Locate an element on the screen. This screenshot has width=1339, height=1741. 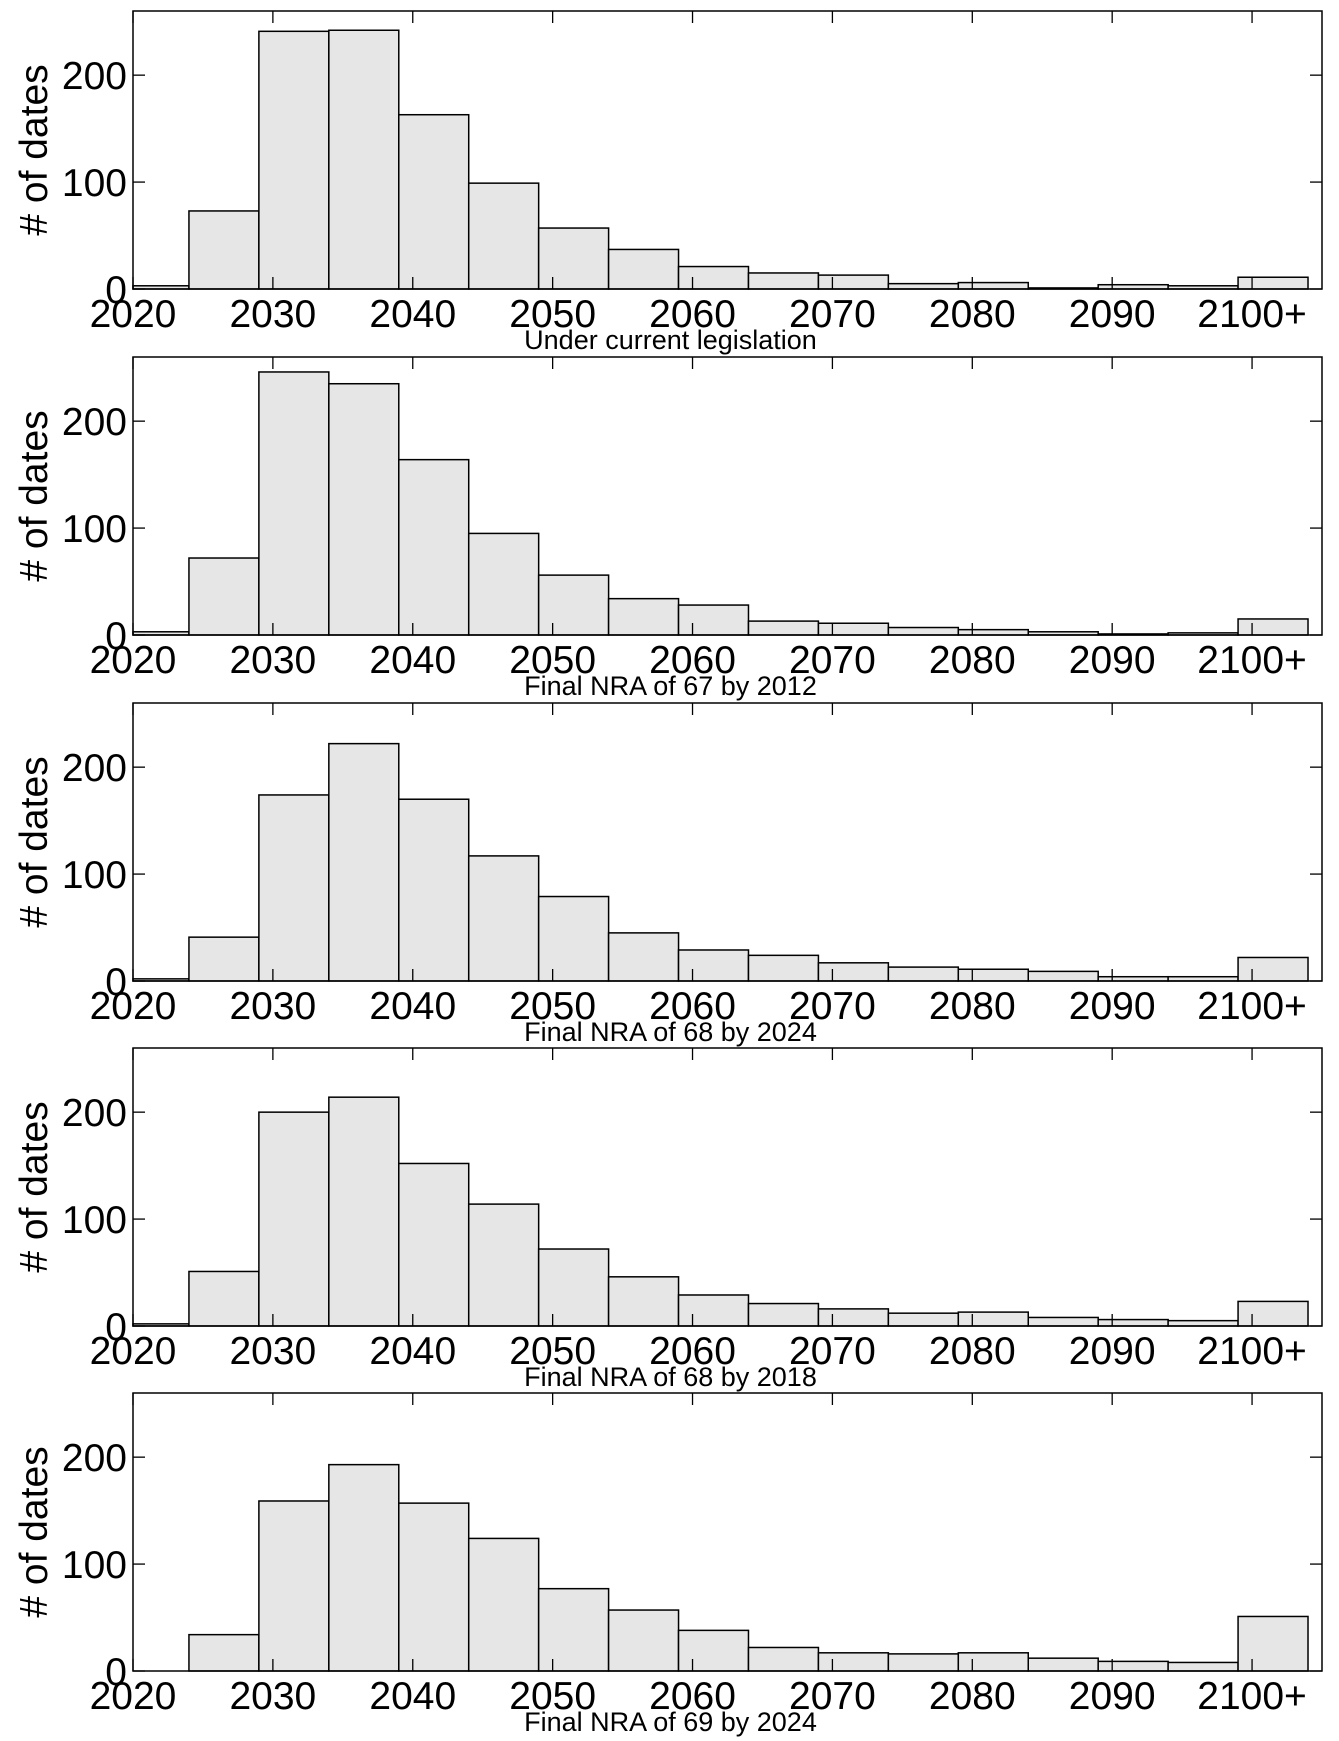
panel-subtitle: Final NRA of 68 by 2018 is located at coordinates (670, 1377).